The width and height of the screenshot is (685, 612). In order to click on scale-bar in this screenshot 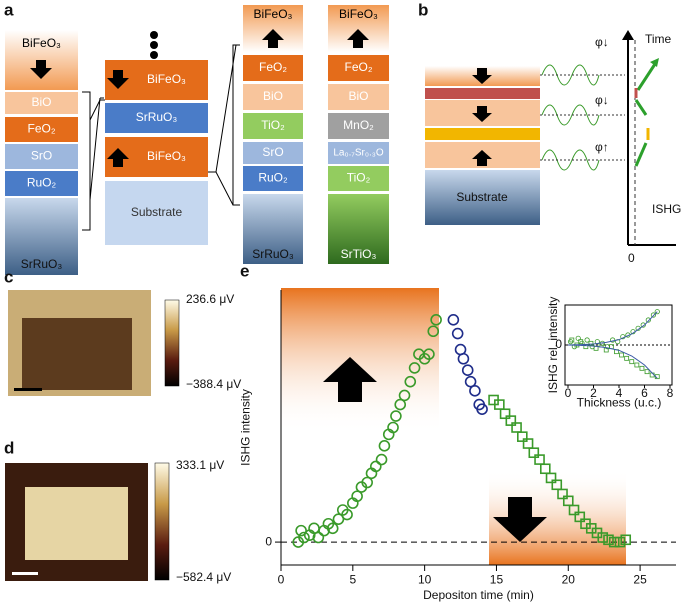, I will do `click(28, 389)`.